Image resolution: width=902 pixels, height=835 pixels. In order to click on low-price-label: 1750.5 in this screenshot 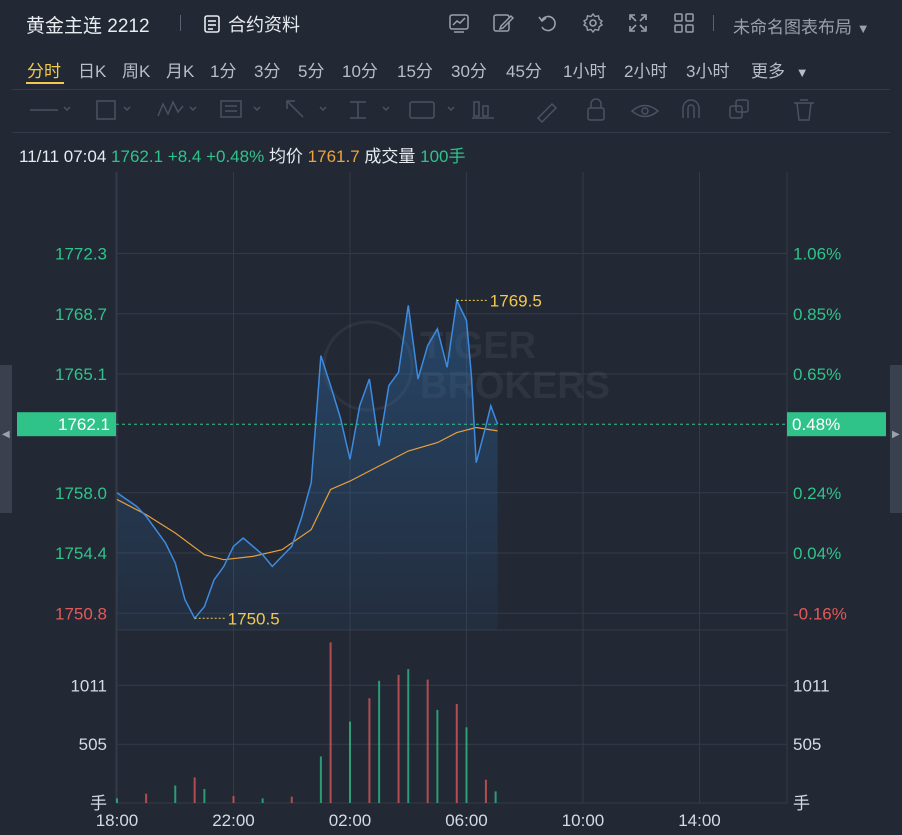, I will do `click(254, 618)`.